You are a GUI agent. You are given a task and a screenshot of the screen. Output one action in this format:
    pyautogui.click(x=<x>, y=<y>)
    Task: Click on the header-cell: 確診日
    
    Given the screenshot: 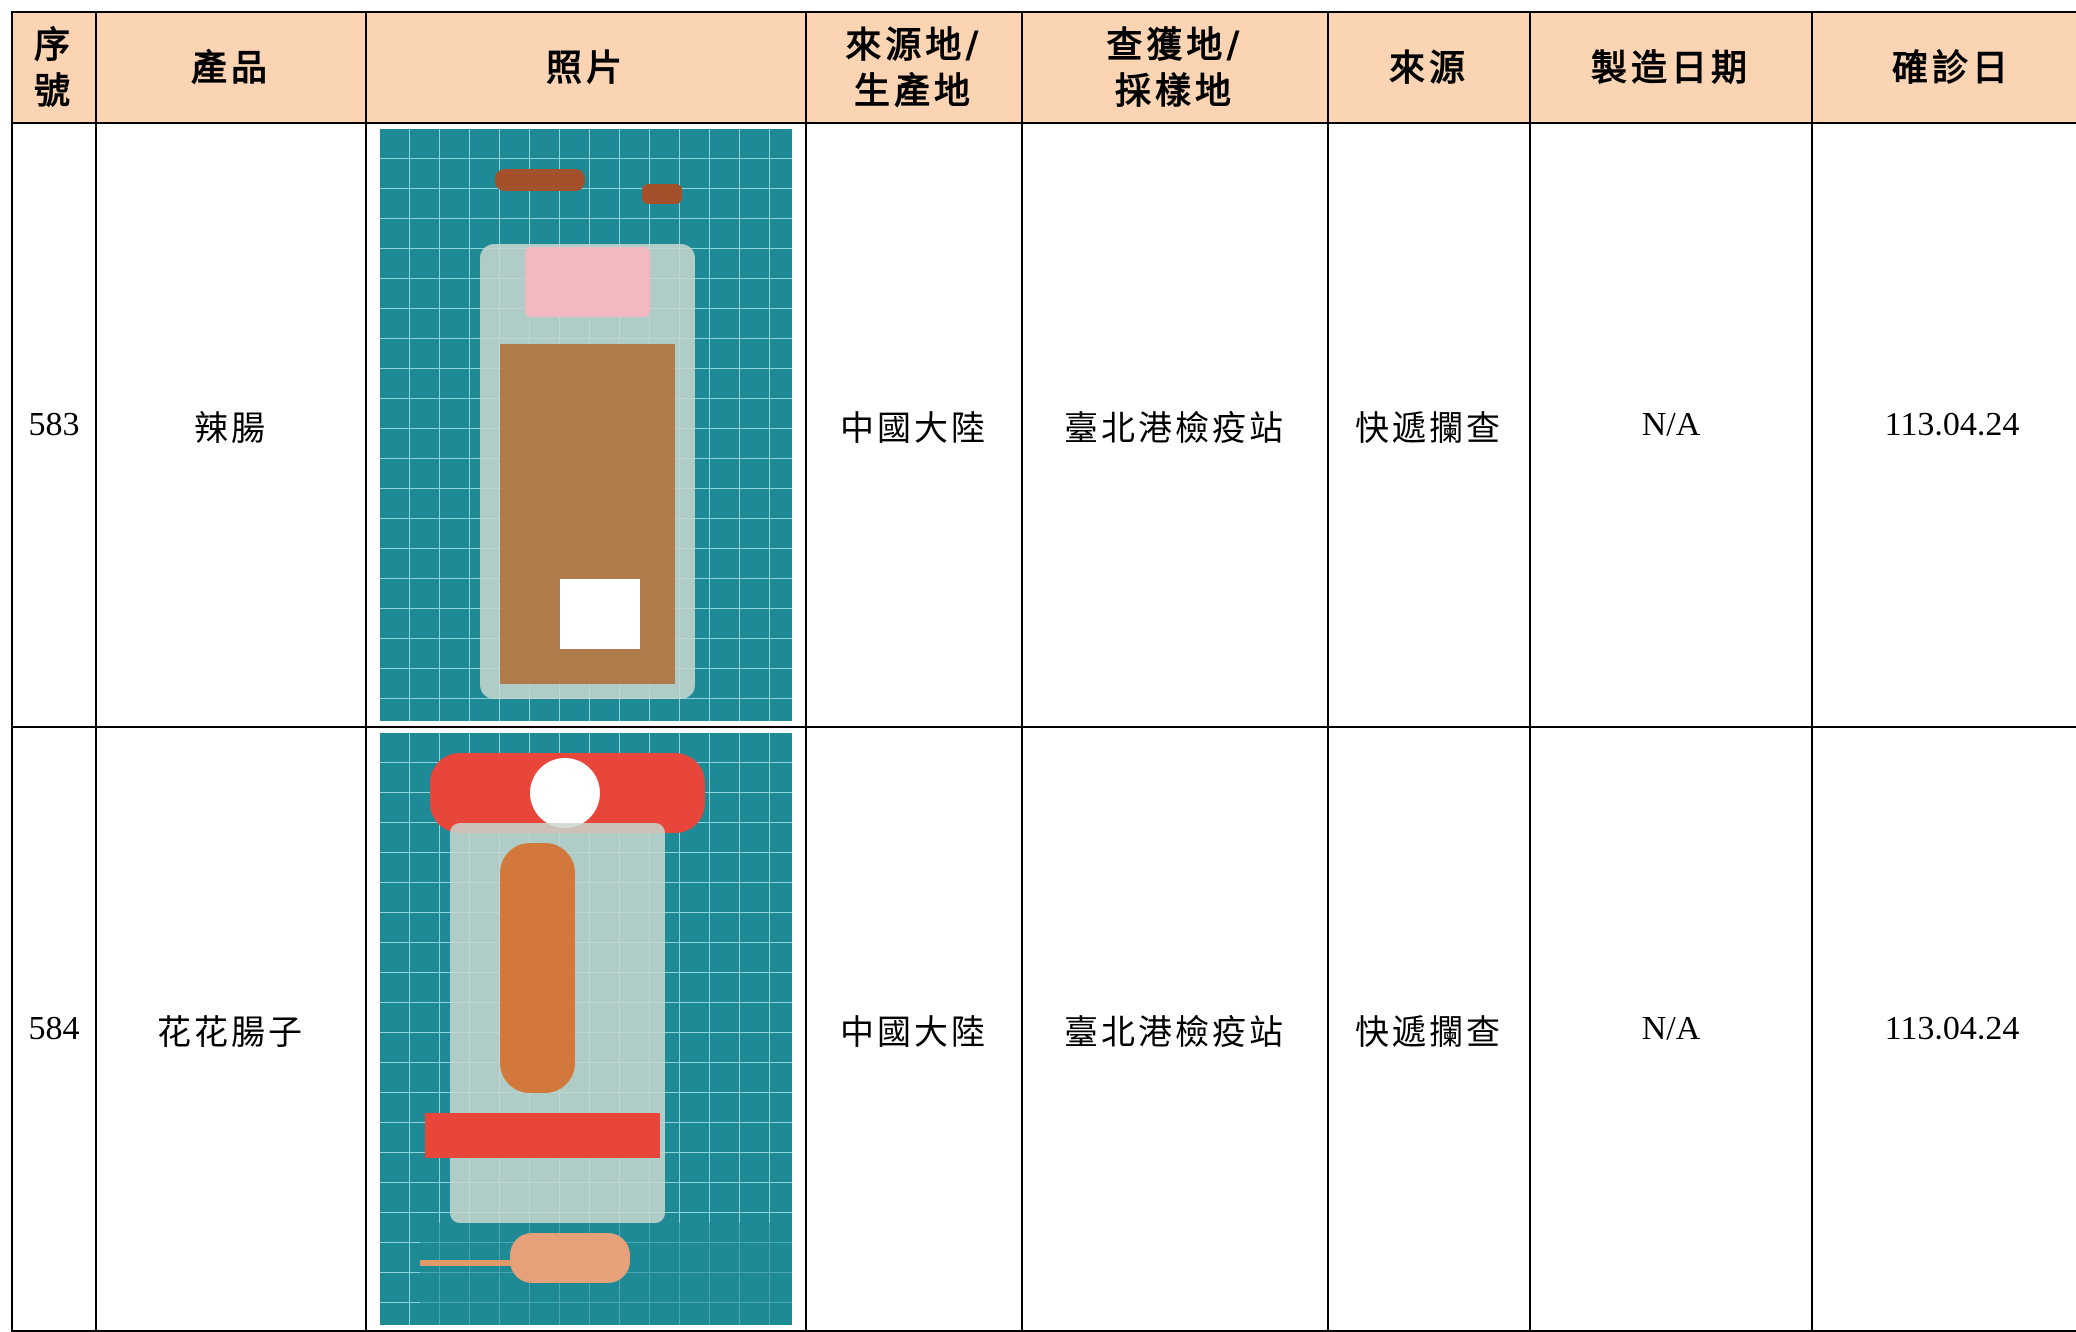 What is the action you would take?
    pyautogui.click(x=1943, y=67)
    